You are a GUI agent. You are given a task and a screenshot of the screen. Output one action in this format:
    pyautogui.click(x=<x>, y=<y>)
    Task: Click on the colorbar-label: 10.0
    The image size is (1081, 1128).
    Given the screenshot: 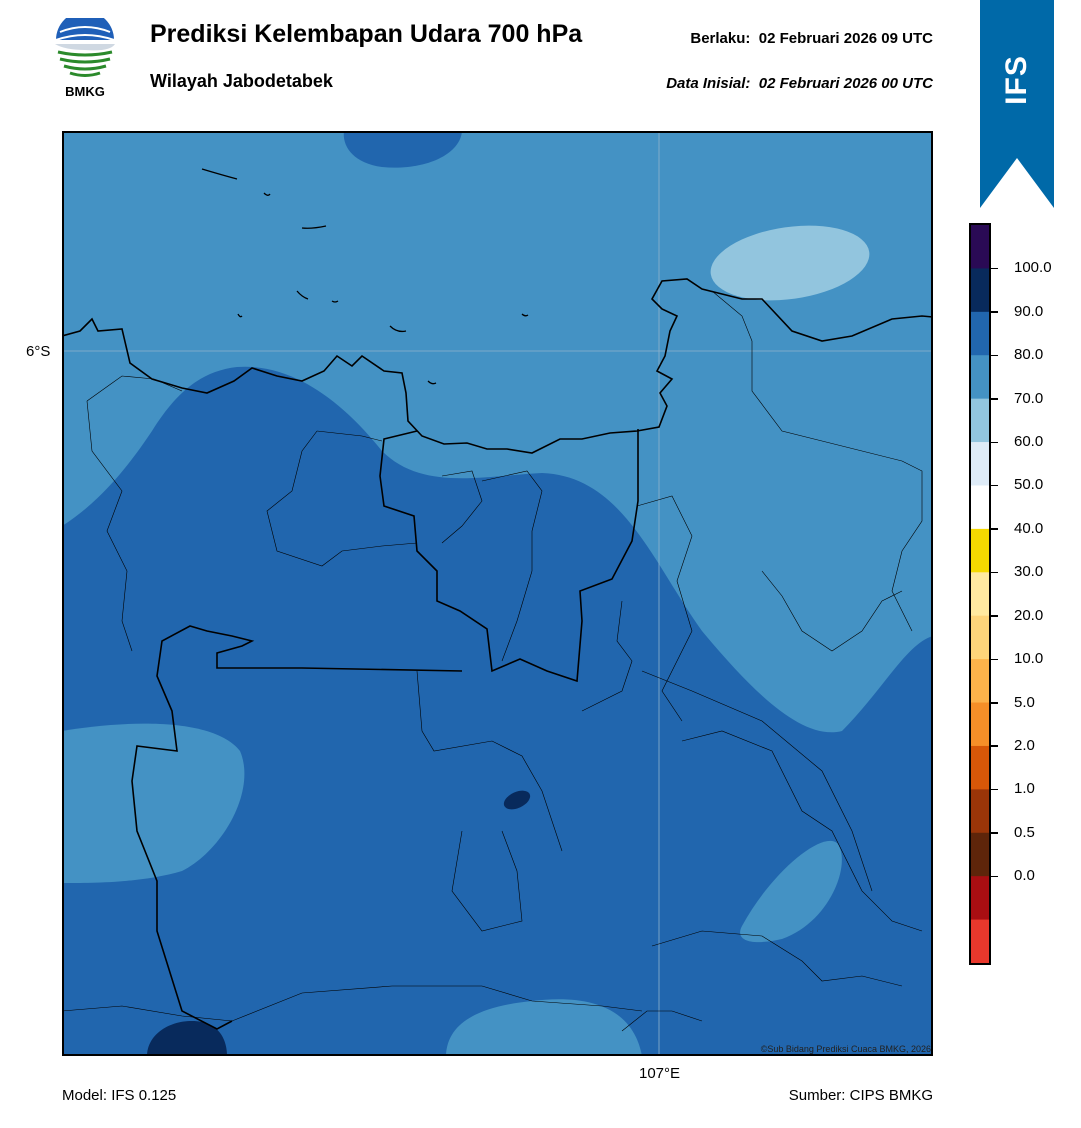 What is the action you would take?
    pyautogui.click(x=1029, y=659)
    